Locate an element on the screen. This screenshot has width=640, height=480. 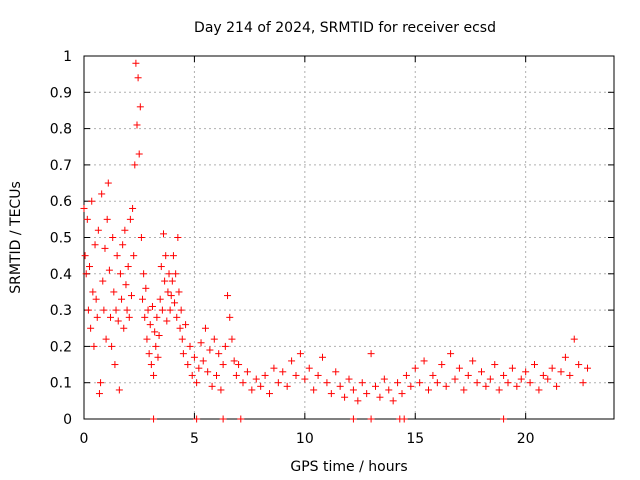
y-tick-label: 0.7 is located at coordinates (61, 166).